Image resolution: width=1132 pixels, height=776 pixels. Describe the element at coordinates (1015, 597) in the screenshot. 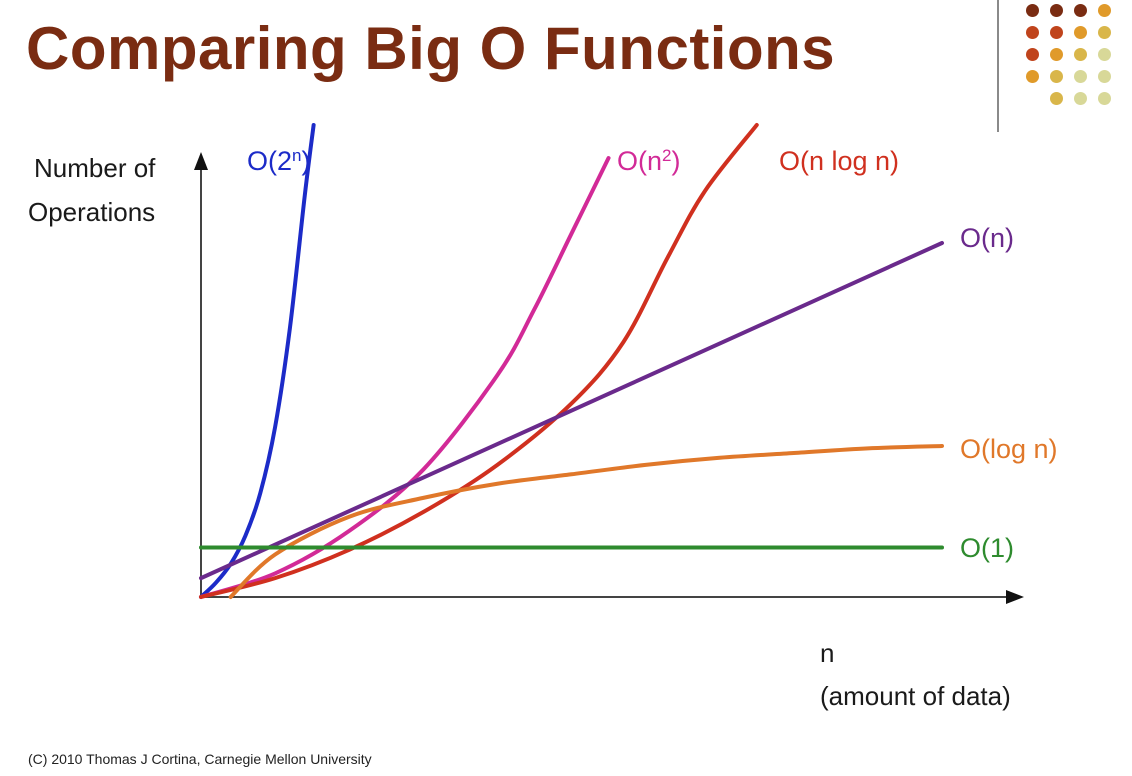

I see `x-axis-arrow-icon` at that location.